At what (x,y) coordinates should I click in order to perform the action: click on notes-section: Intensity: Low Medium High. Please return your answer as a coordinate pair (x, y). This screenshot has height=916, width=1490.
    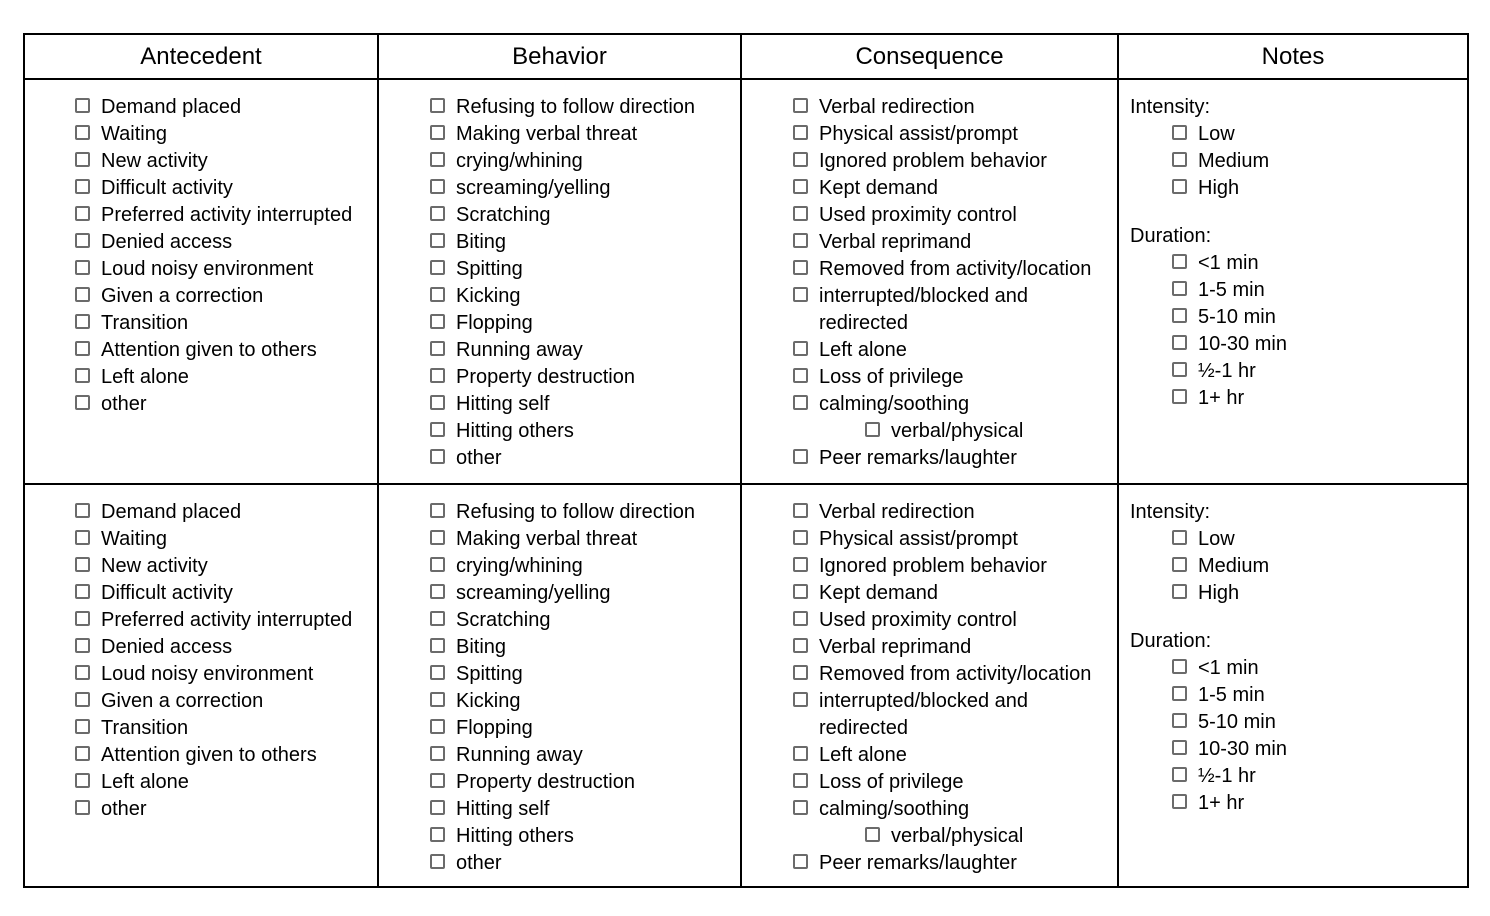
    Looking at the image, I should click on (1294, 553).